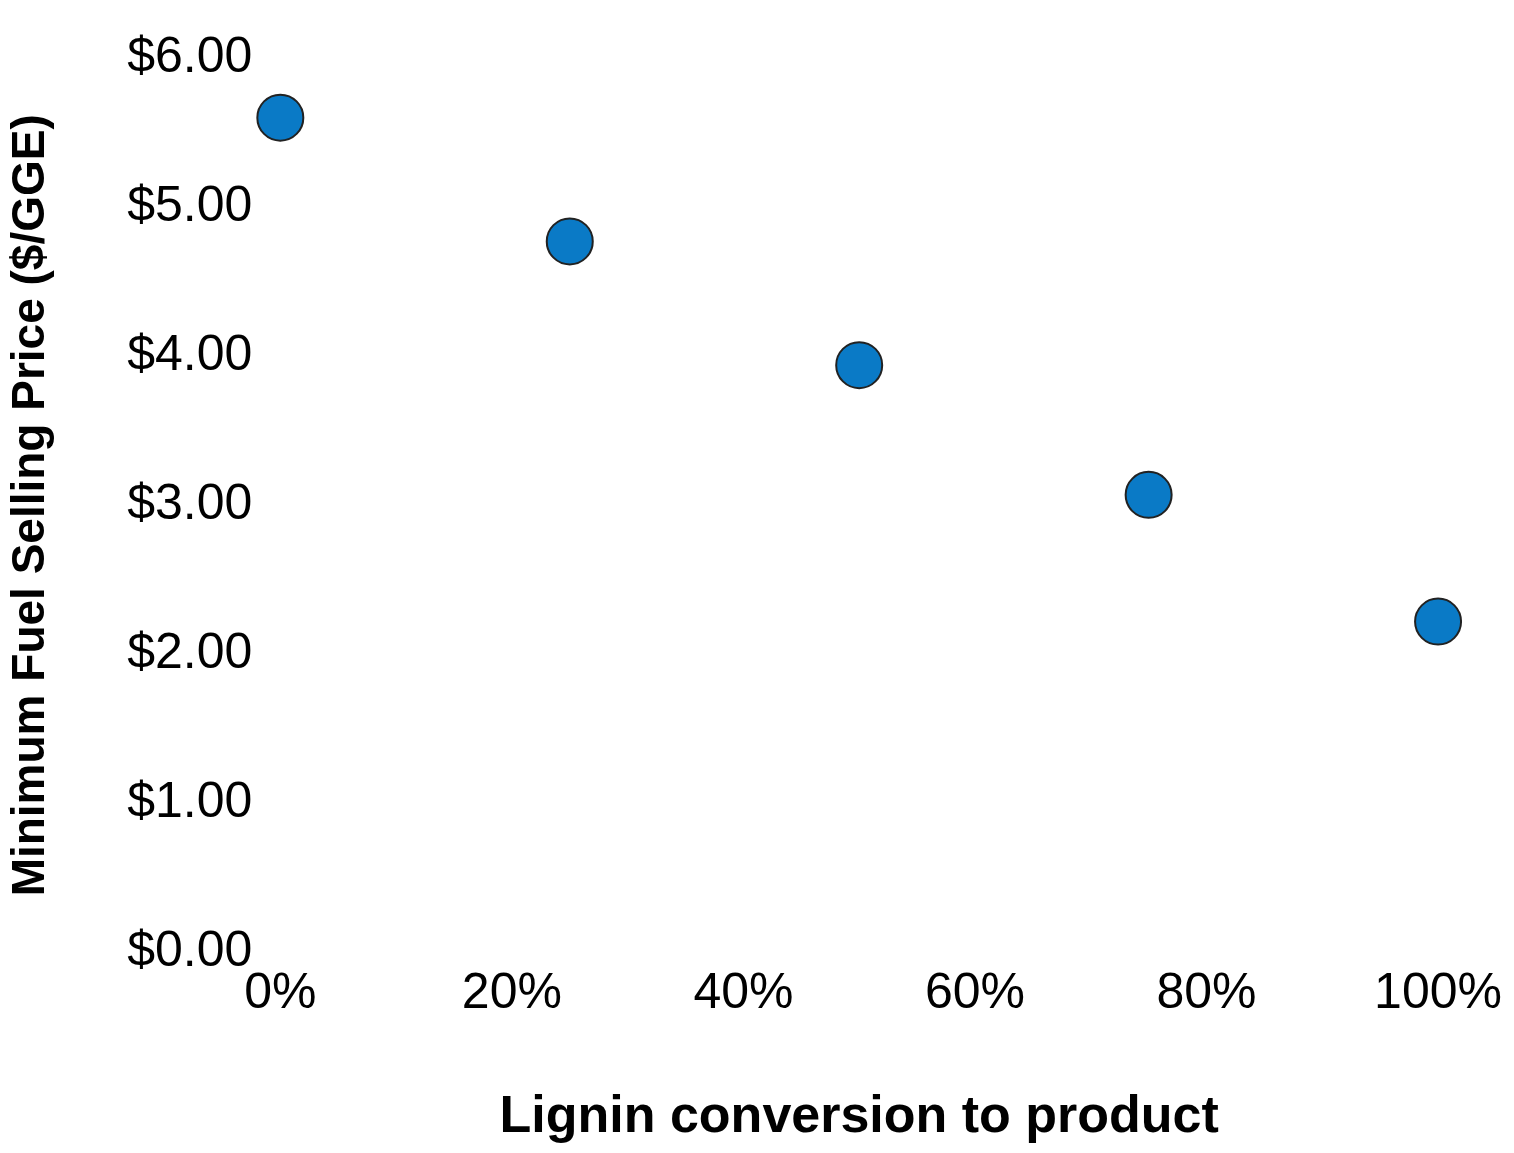 The image size is (1514, 1153). What do you see at coordinates (859, 1114) in the screenshot?
I see `x-axis-title: Lignin conversion to product` at bounding box center [859, 1114].